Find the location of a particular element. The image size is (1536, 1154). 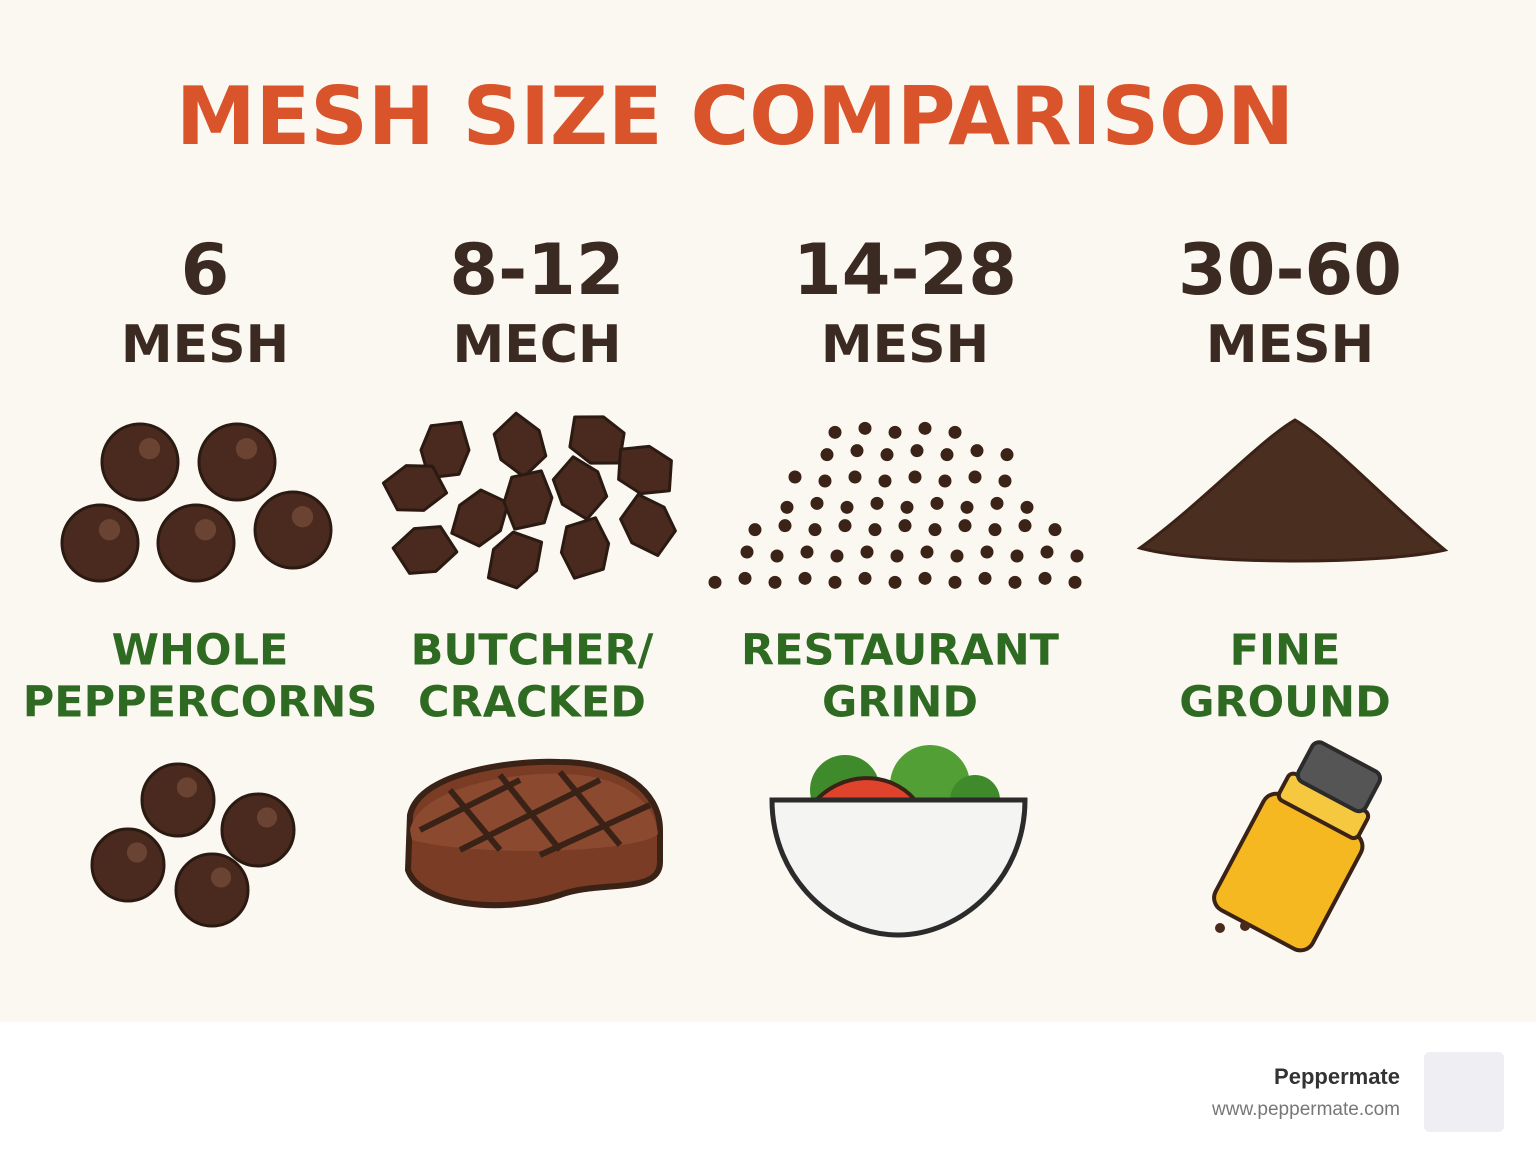

mesh-number: 6 is located at coordinates (205, 270).